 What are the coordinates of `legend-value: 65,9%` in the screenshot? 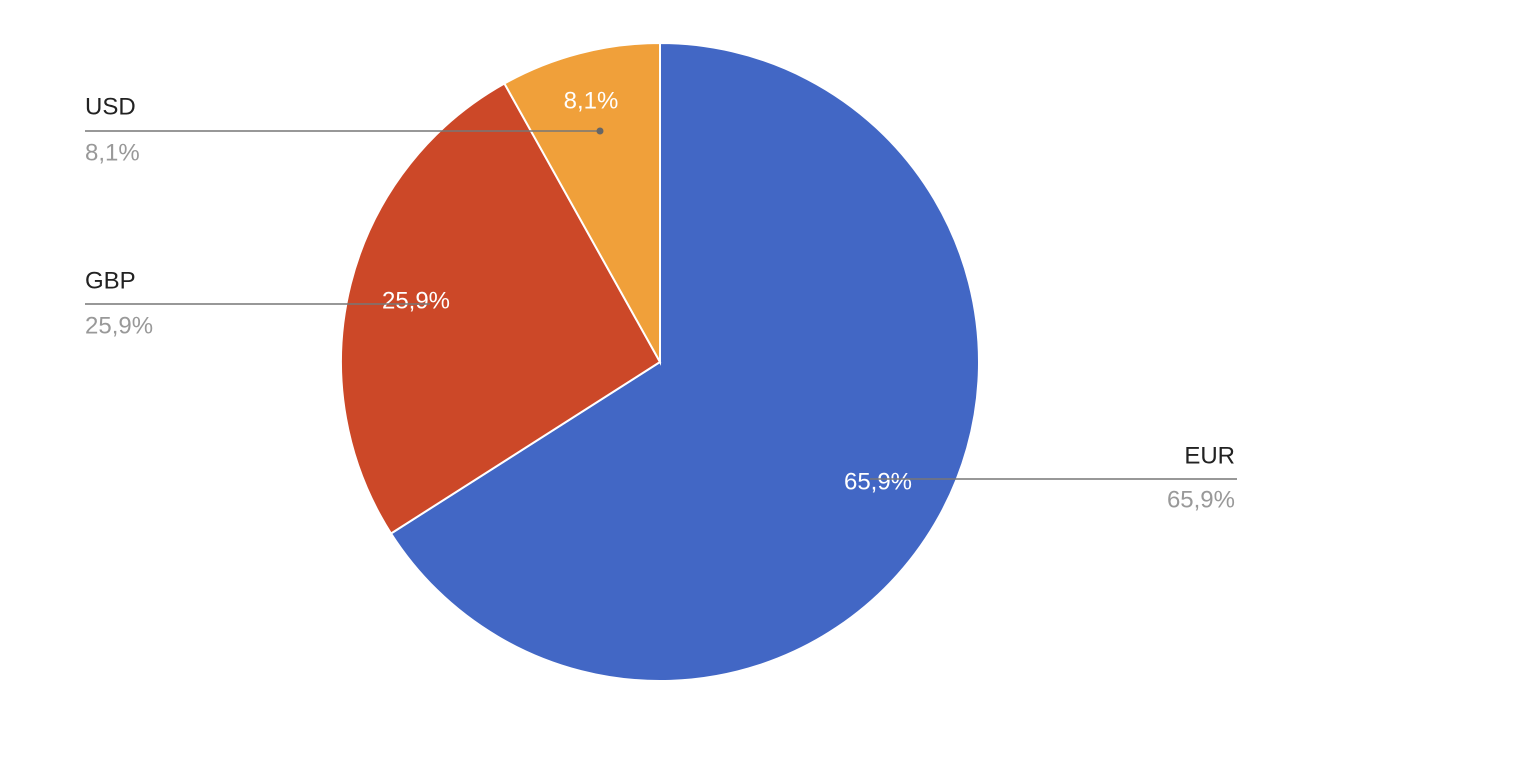 It's located at (1201, 499).